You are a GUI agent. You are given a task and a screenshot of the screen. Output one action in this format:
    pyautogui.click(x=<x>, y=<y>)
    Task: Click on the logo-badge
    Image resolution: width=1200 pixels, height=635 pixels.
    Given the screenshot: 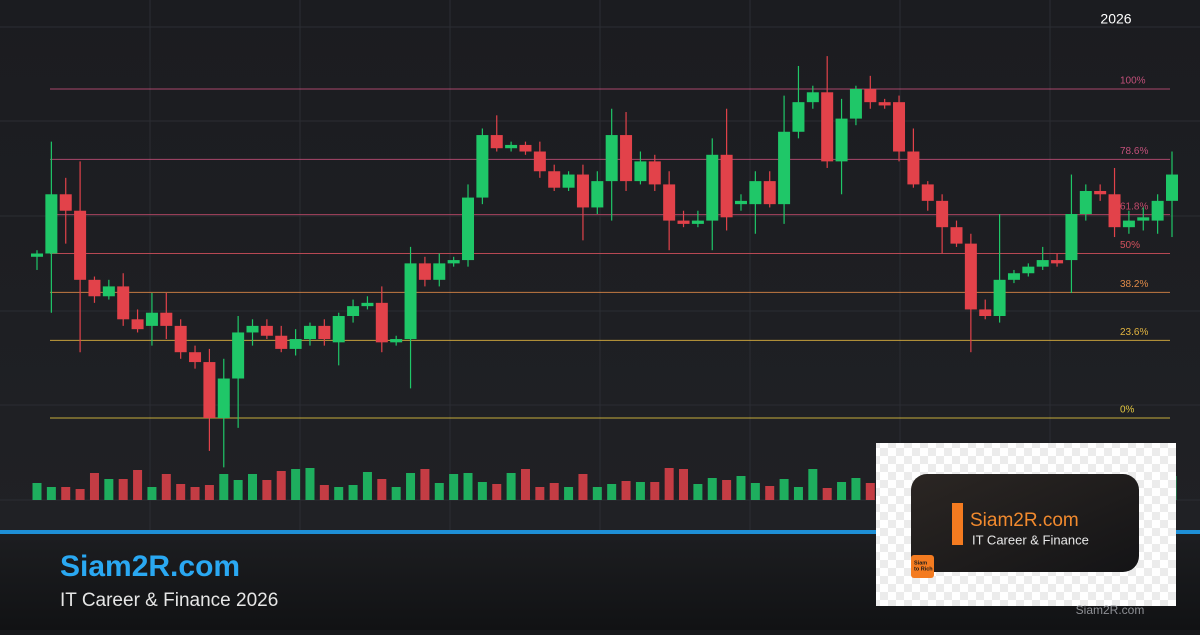 What is the action you would take?
    pyautogui.click(x=922, y=566)
    